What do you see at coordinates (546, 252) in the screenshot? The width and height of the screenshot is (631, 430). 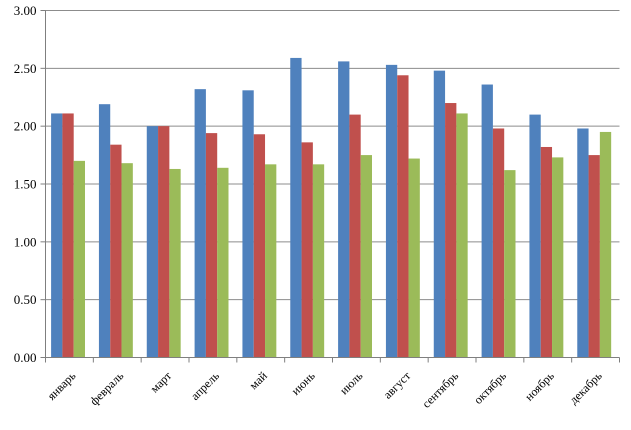 I see `bar-red-ноябрь` at bounding box center [546, 252].